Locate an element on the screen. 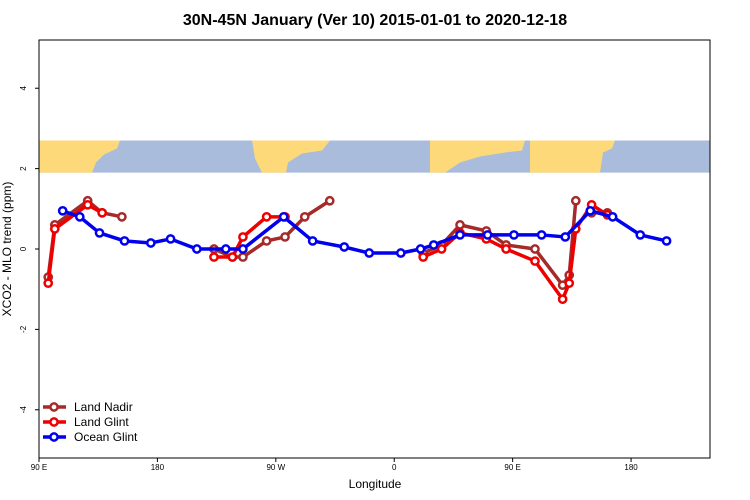 The height and width of the screenshot is (500, 750). y-axis: -4 -2 0 2 4 is located at coordinates (29, 249).